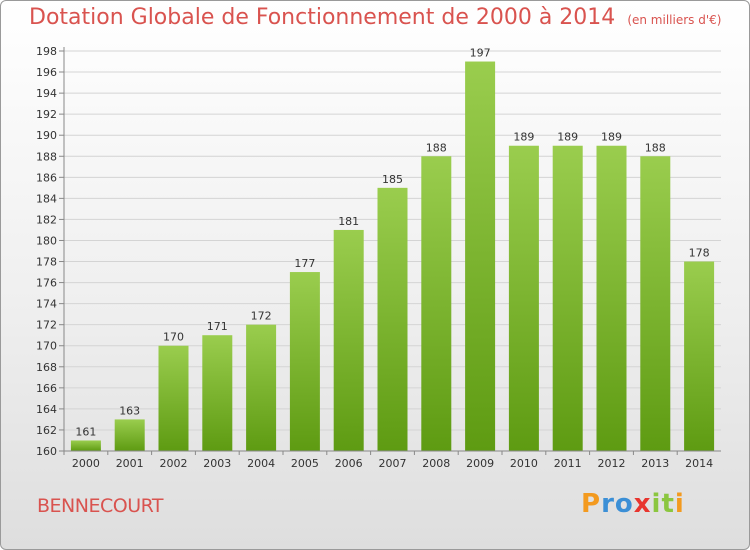  What do you see at coordinates (523, 298) in the screenshot?
I see `bar-2010` at bounding box center [523, 298].